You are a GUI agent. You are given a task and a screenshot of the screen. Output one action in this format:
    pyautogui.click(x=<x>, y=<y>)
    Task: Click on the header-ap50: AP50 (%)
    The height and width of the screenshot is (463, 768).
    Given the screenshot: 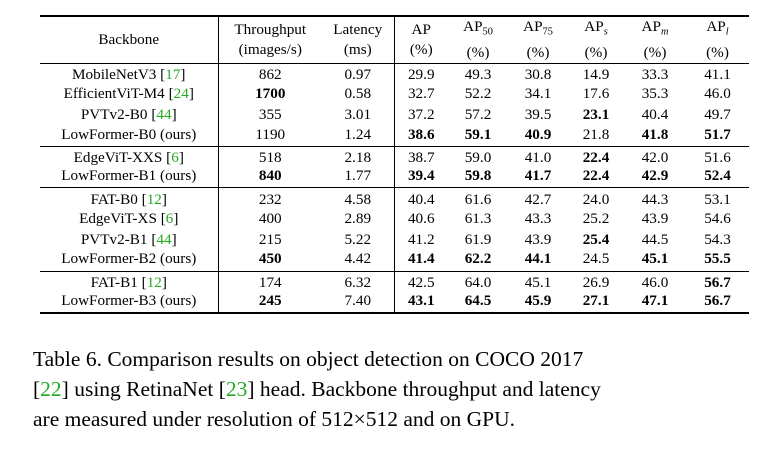 What is the action you would take?
    pyautogui.click(x=478, y=39)
    